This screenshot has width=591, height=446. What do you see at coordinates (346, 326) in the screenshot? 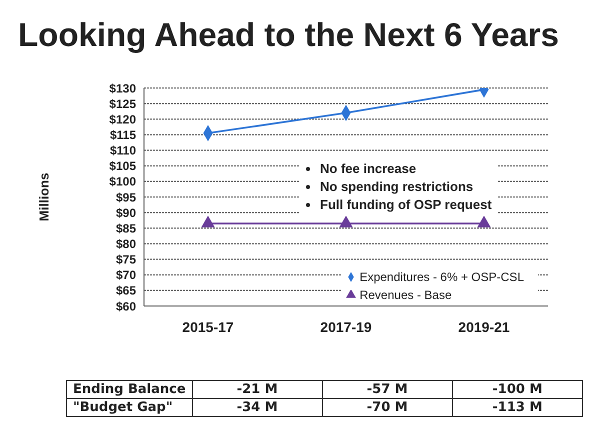
I see `x-tick-label: 2017-19` at bounding box center [346, 326].